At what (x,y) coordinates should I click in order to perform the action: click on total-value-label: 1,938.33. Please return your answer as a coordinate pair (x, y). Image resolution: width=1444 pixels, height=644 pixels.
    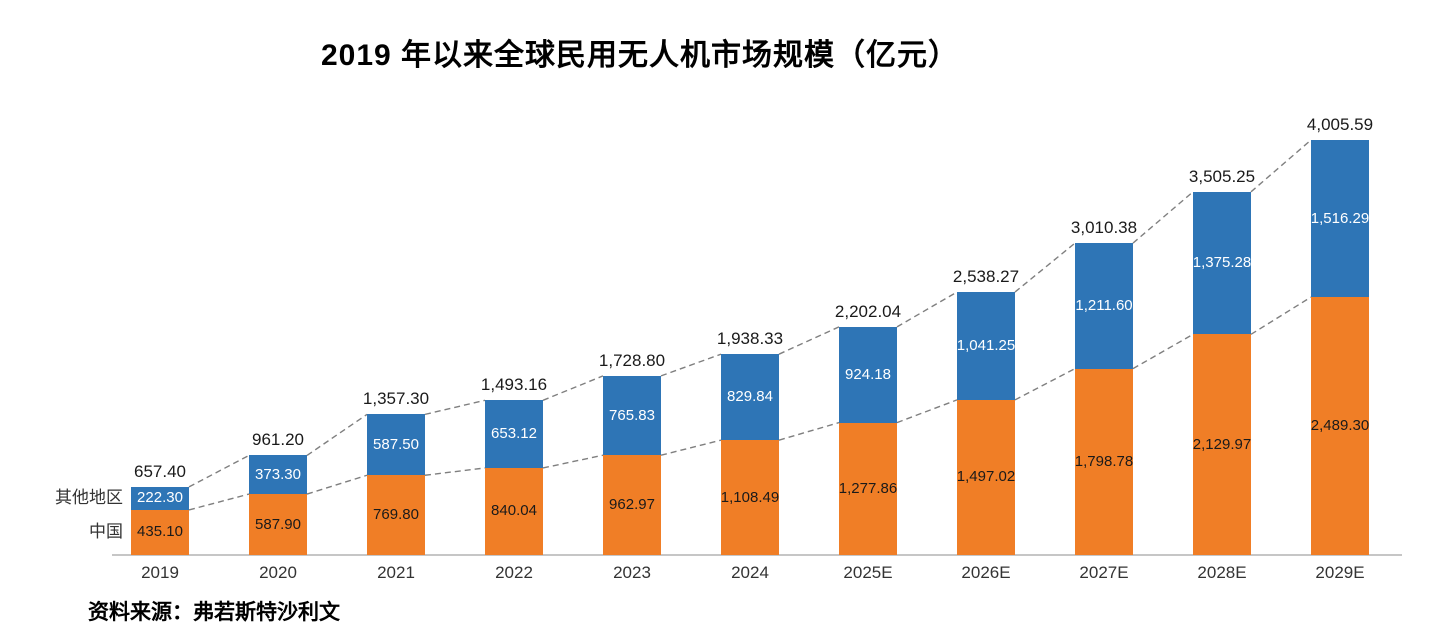
    Looking at the image, I should click on (750, 339).